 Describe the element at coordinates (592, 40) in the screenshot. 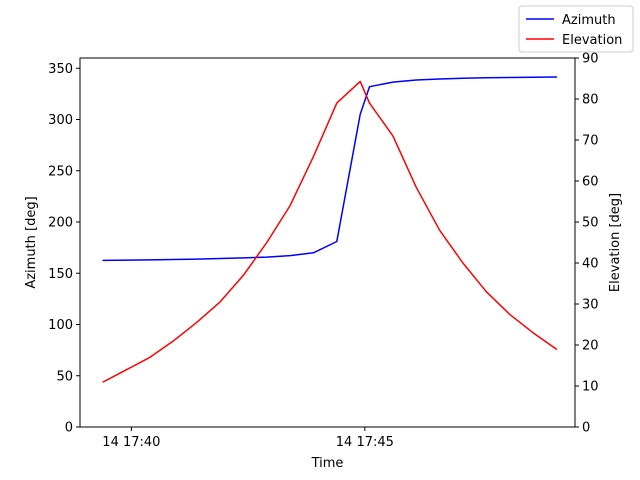

I see `legend-label-elevation: Elevation` at that location.